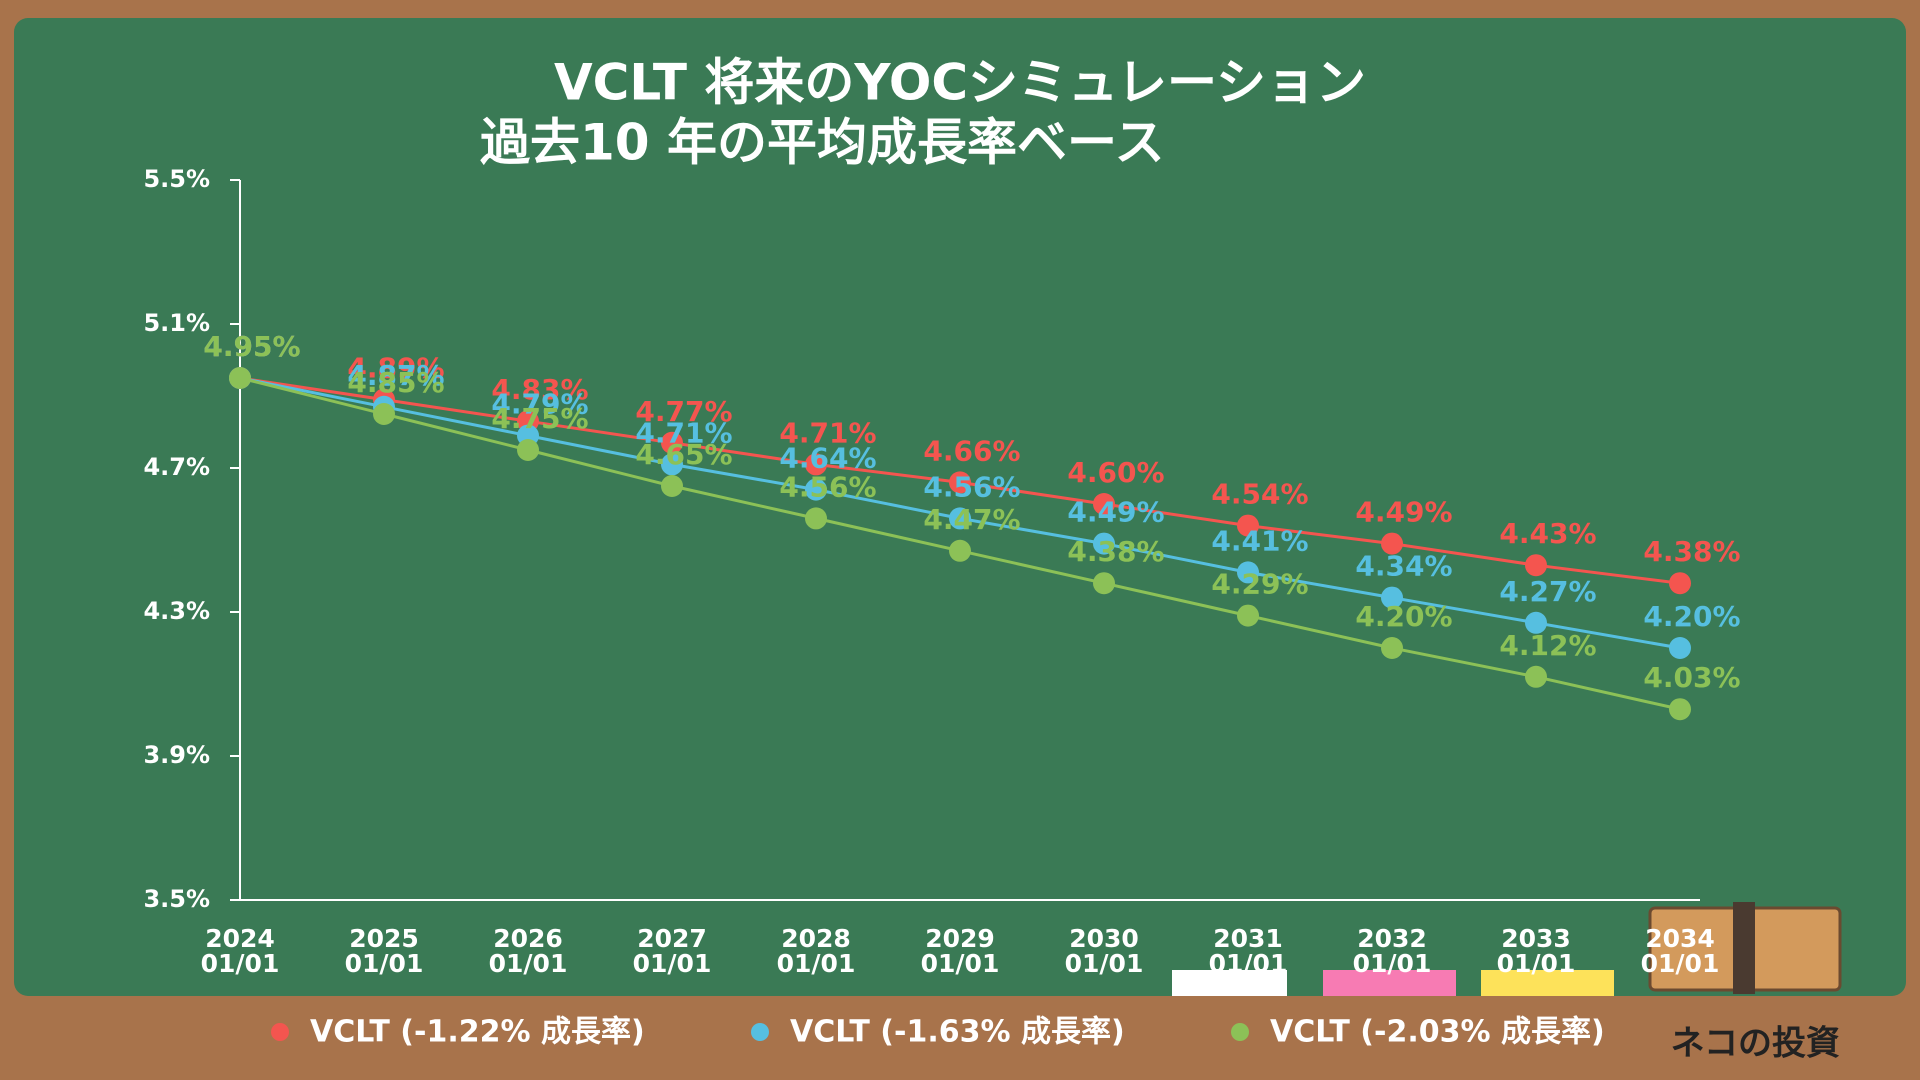 The image size is (1920, 1080). What do you see at coordinates (672, 951) in the screenshot?
I see `x-tick-label: 2027 01/01` at bounding box center [672, 951].